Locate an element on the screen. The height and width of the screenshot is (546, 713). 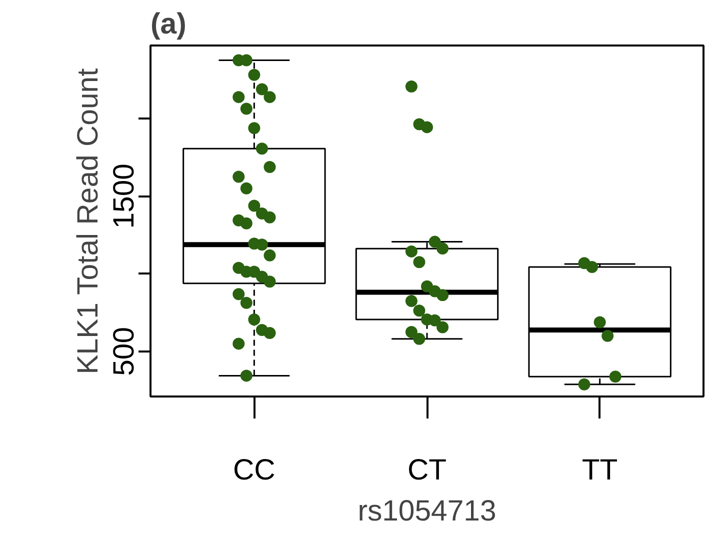
x-axis-title: rs1054713 is located at coordinates (427, 511).